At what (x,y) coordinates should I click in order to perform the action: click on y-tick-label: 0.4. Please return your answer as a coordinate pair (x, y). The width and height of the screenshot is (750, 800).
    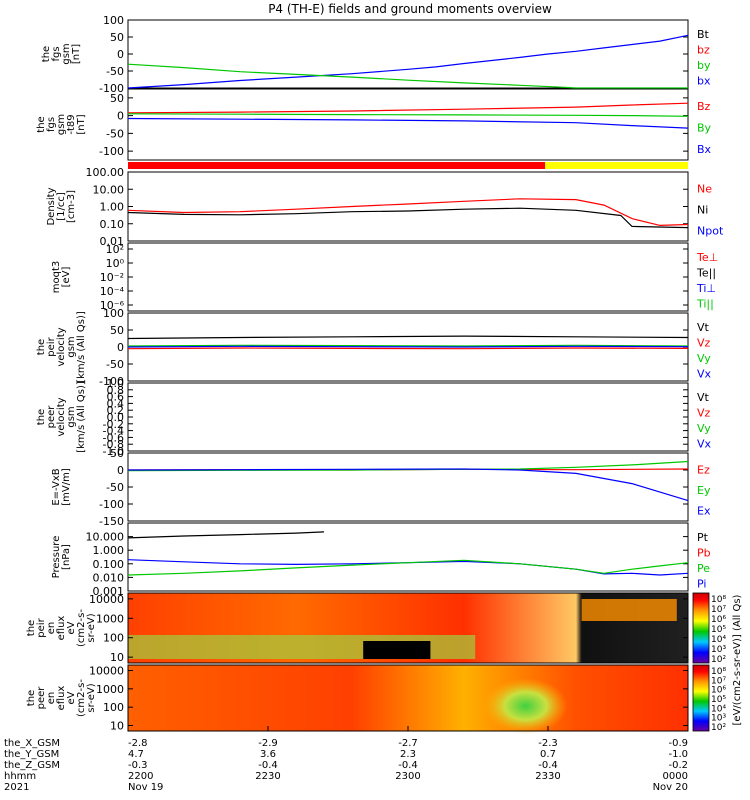
    Looking at the image, I should click on (116, 403).